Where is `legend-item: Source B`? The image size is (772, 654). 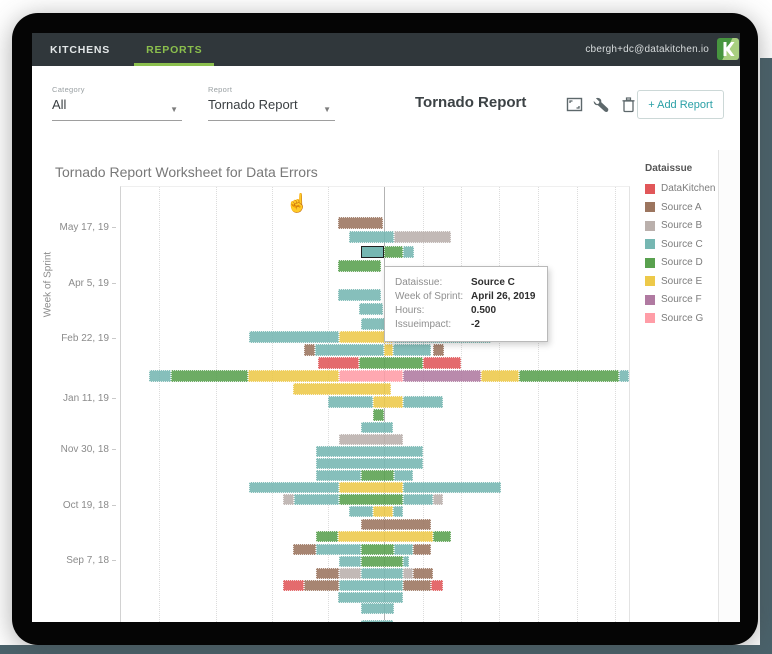
legend-item: Source B is located at coordinates (681, 225).